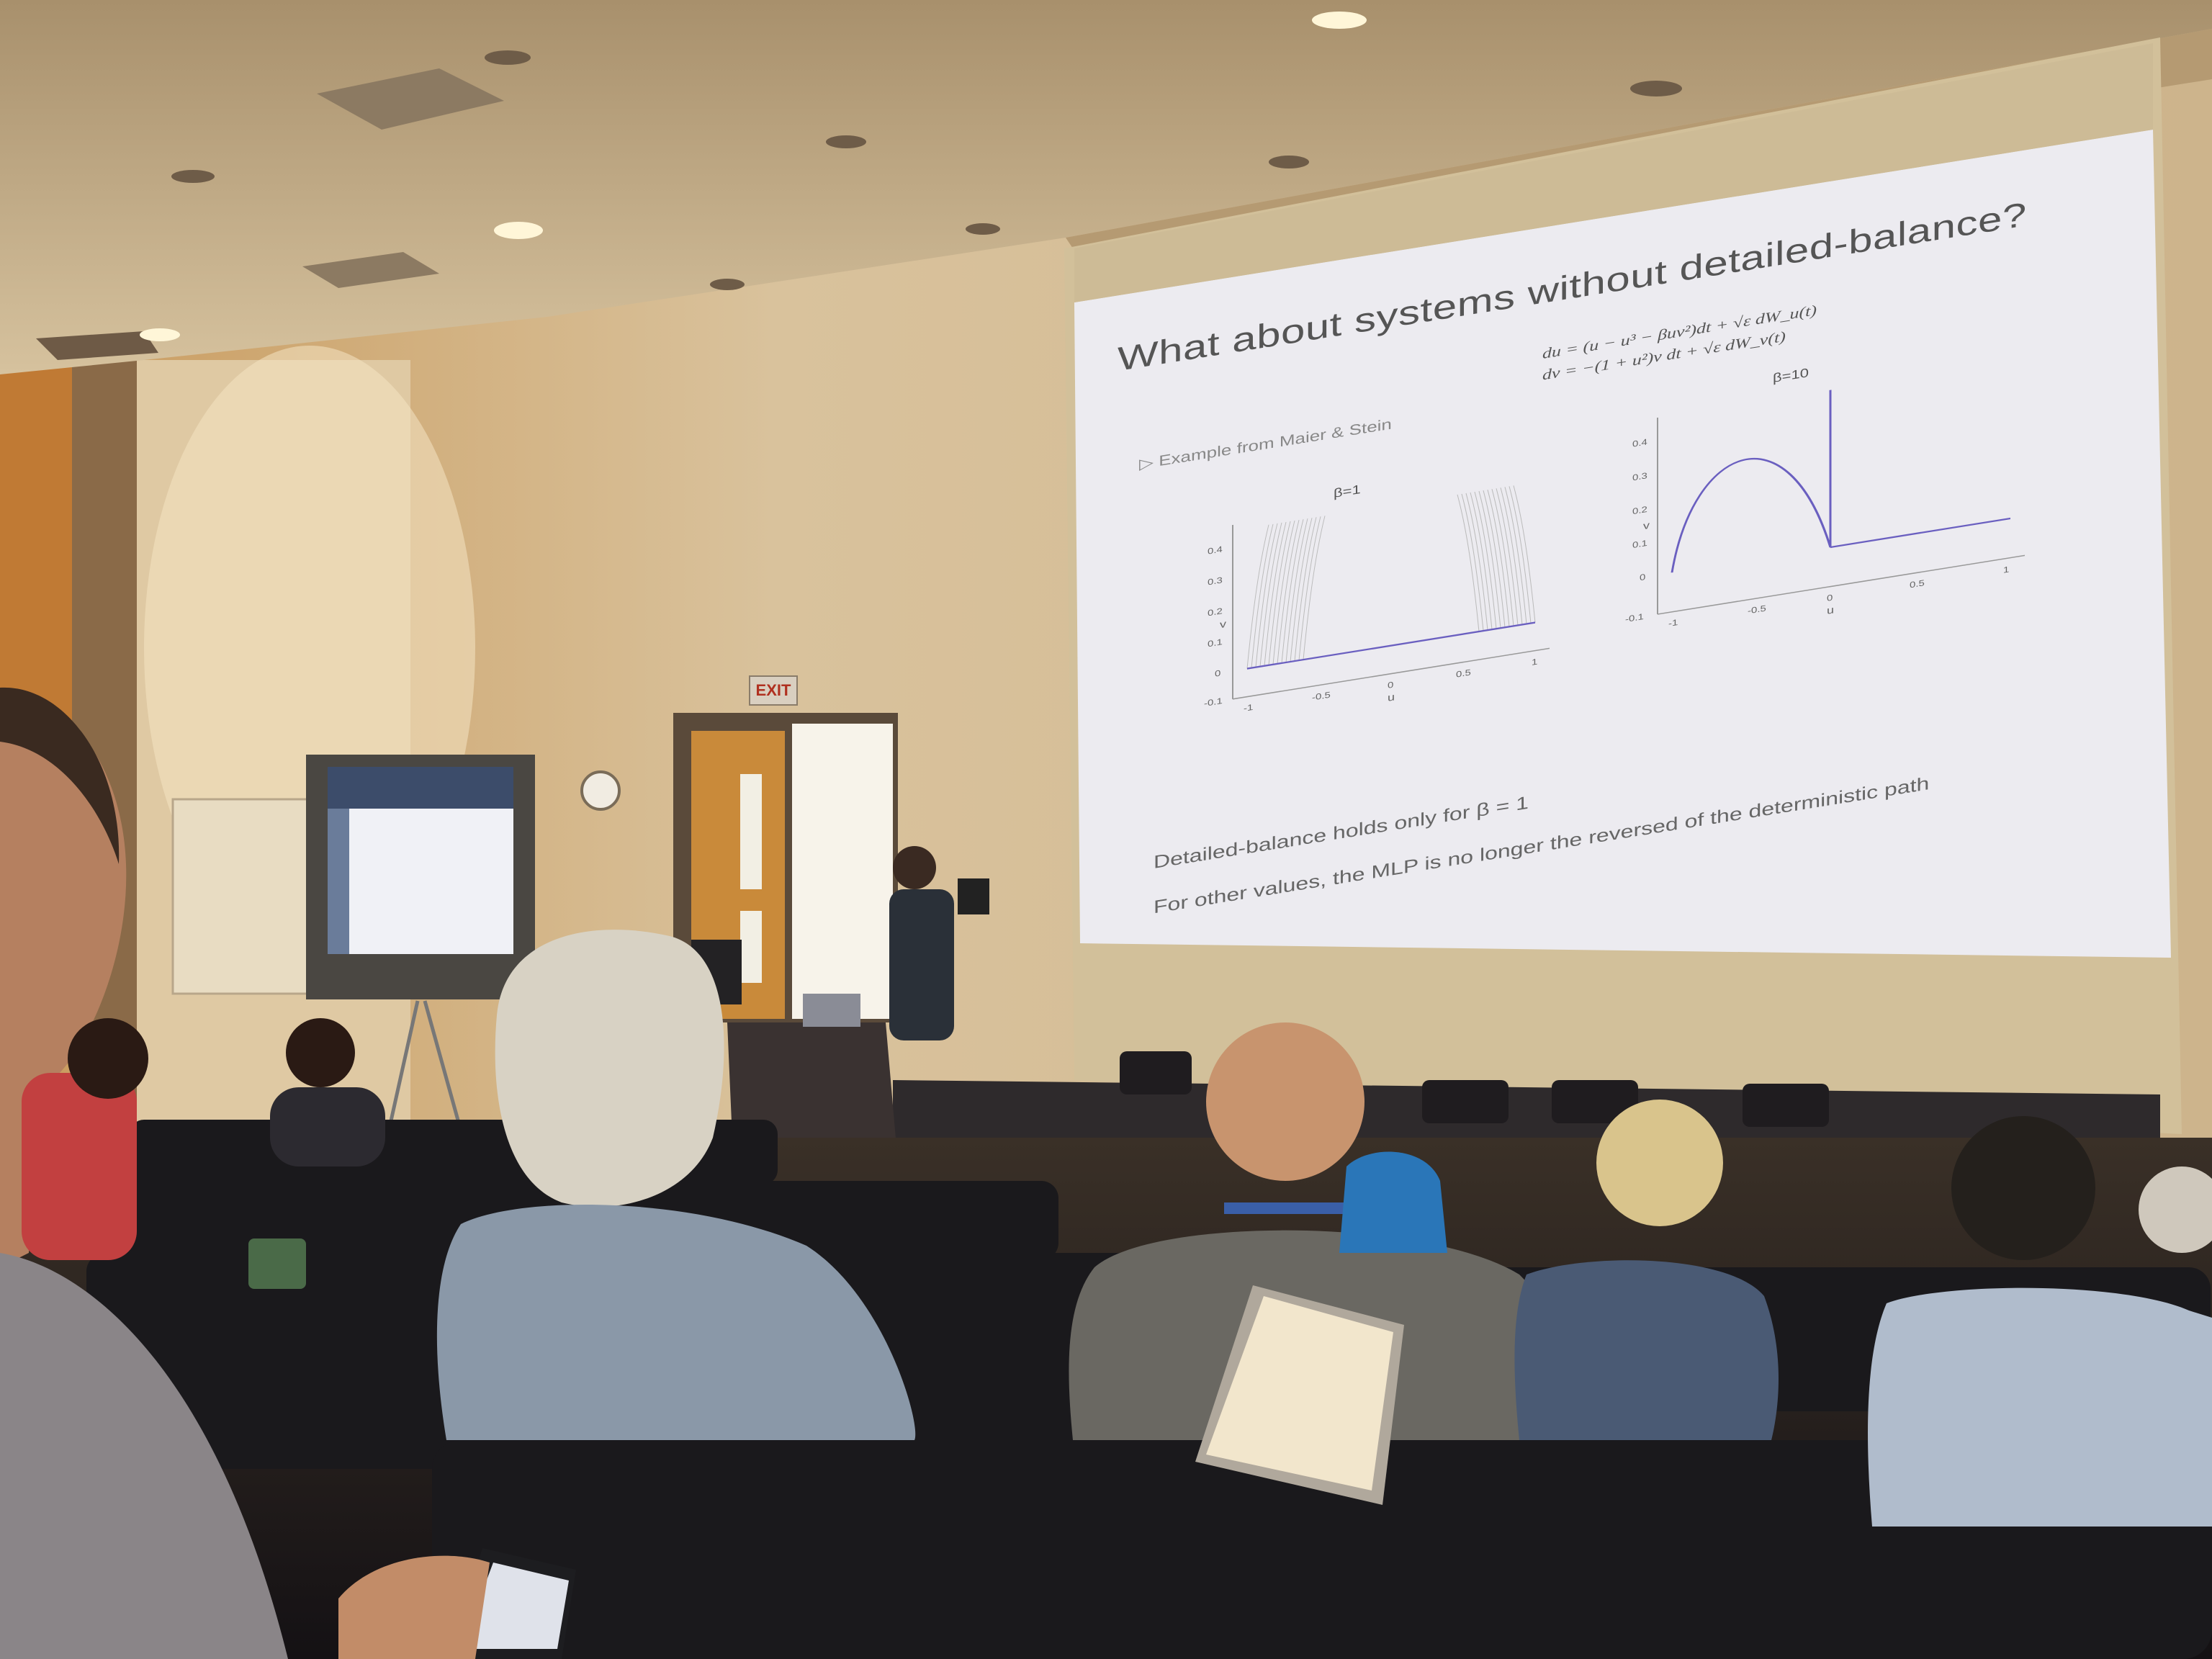 Image resolution: width=2212 pixels, height=1659 pixels. What do you see at coordinates (338, 882) in the screenshot?
I see `side-screen-sidebar` at bounding box center [338, 882].